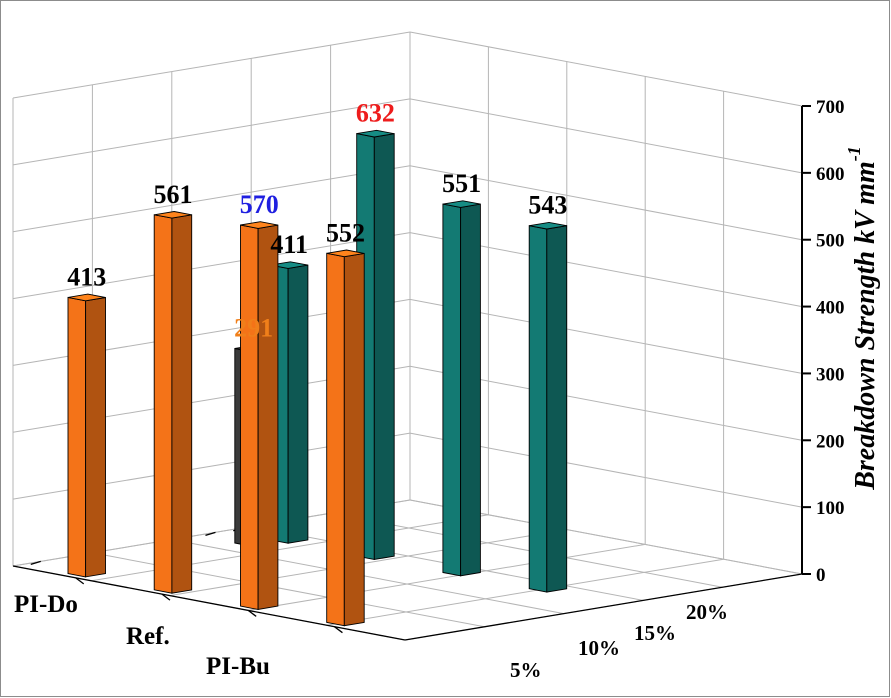  I want to click on bar-value-label: 552, so click(345, 232).